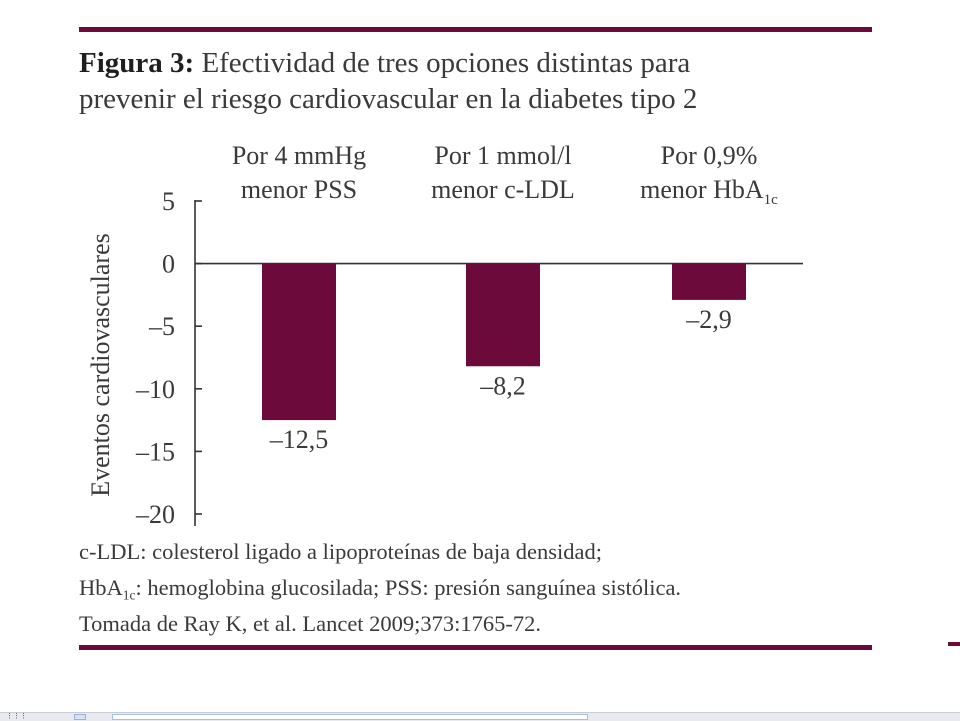 This screenshot has height=721, width=960. What do you see at coordinates (502, 155) in the screenshot?
I see `category-label-line-1: Por 1 mmol/l` at bounding box center [502, 155].